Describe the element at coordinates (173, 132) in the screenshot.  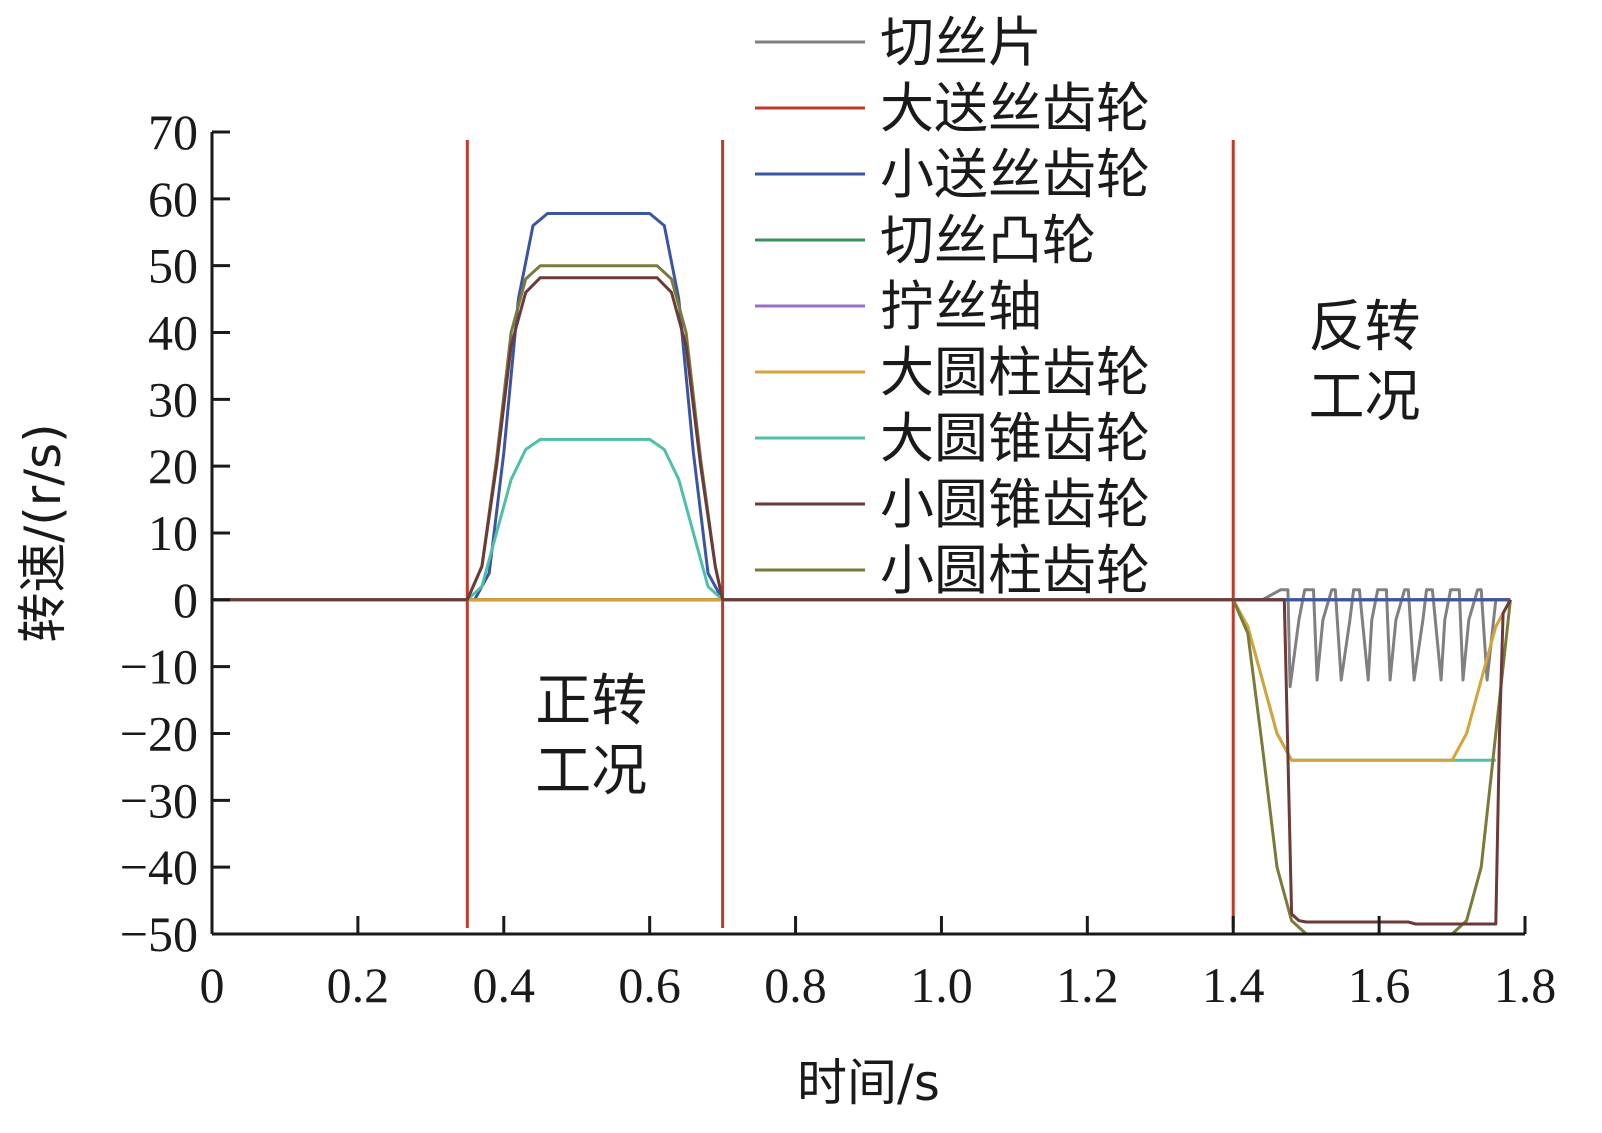
I see `y-tick-label: 70` at that location.